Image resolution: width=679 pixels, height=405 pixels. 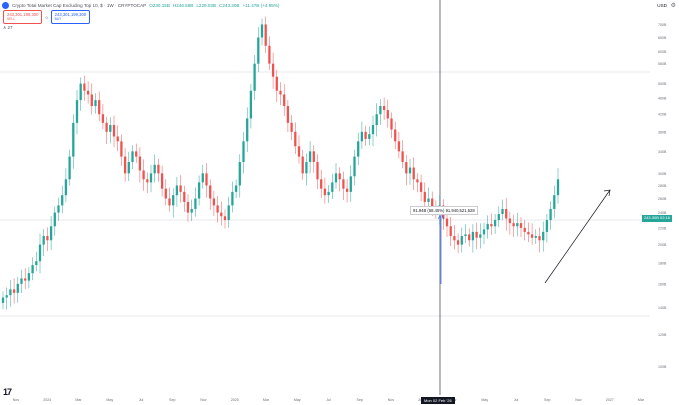 What do you see at coordinates (662, 25) in the screenshot?
I see `y-tick-label: 700B` at bounding box center [662, 25].